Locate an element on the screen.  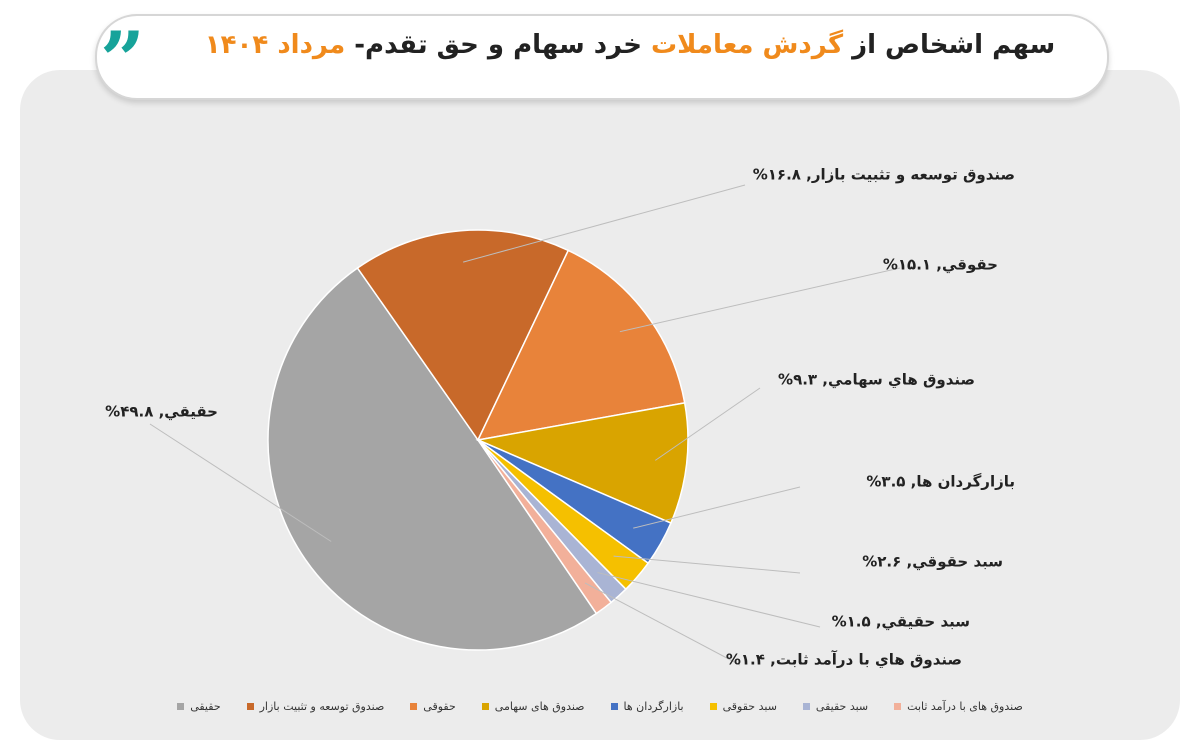
legend-label: سبد حقیقی is located at coordinates (842, 706).